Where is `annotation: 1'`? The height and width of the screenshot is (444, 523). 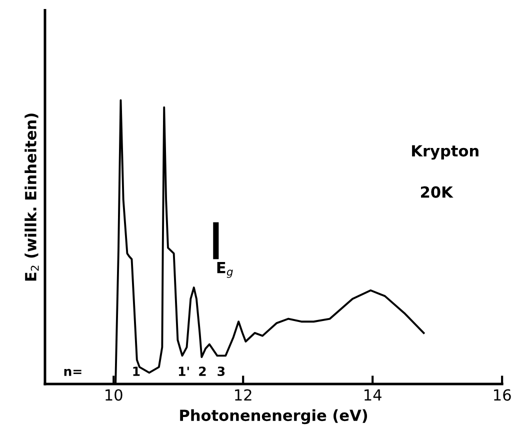
annotation: 1' is located at coordinates (183, 371).